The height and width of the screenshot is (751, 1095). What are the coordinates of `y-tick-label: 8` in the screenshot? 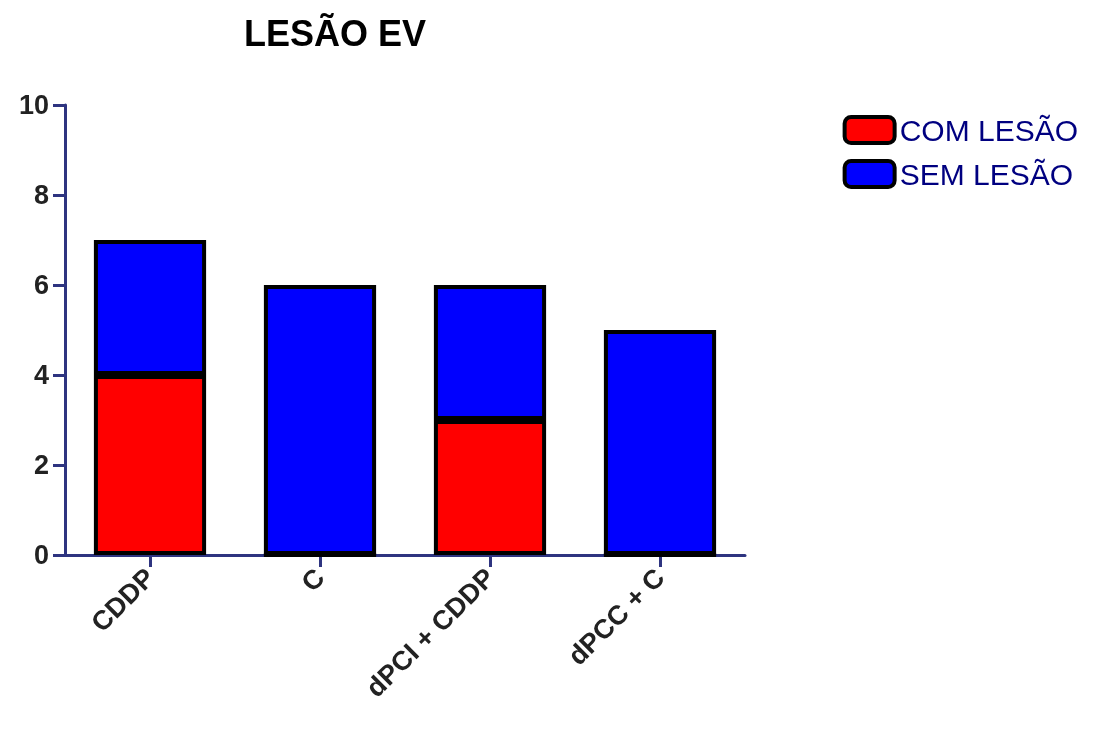 It's located at (41, 195).